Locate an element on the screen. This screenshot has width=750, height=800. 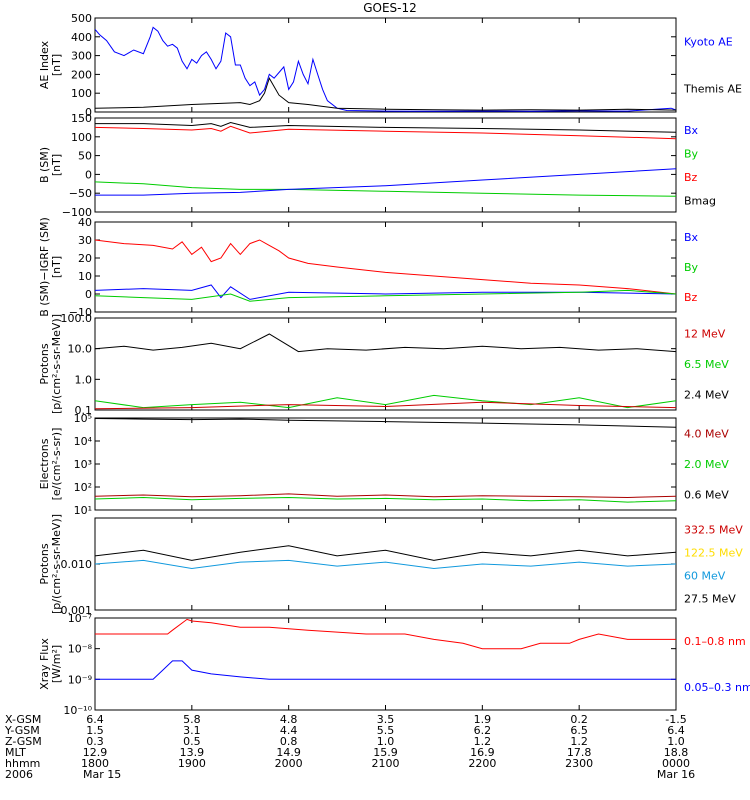
x-tick-label: 3.5 is located at coordinates (386, 719).